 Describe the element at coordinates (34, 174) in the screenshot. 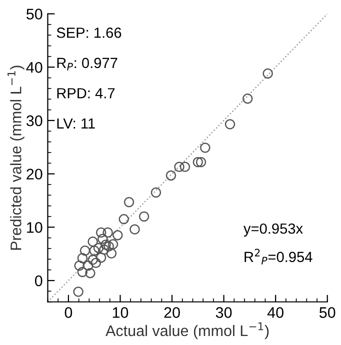

I see `y-tick-label: 20` at that location.